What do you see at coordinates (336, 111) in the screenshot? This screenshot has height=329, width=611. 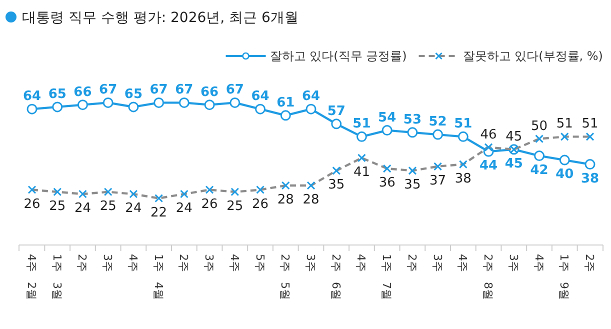 I see `data-label: 57` at bounding box center [336, 111].